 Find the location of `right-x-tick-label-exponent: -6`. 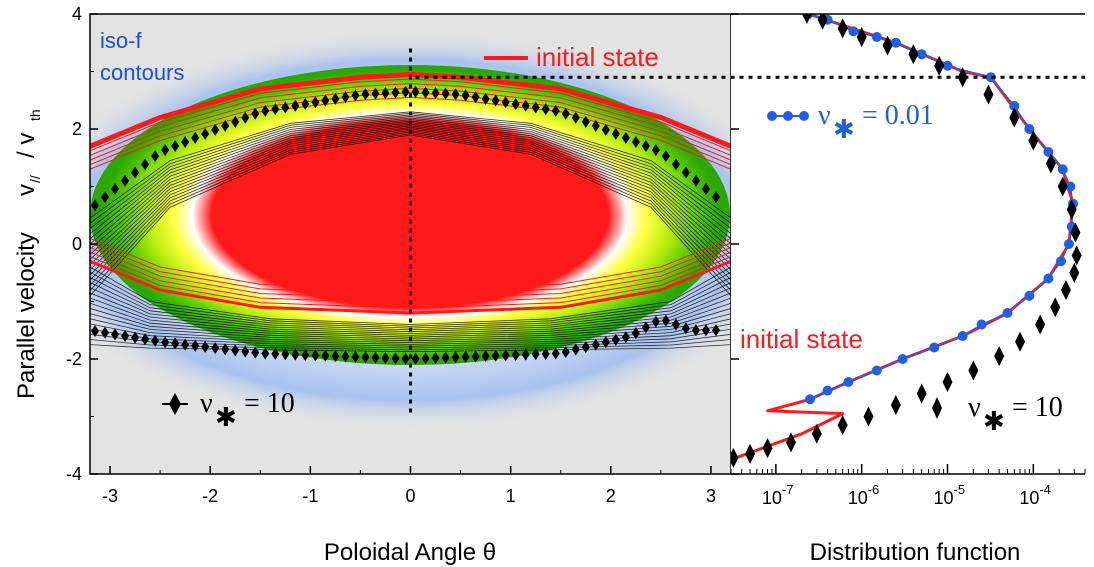

right-x-tick-label-exponent: -6 is located at coordinates (874, 489).